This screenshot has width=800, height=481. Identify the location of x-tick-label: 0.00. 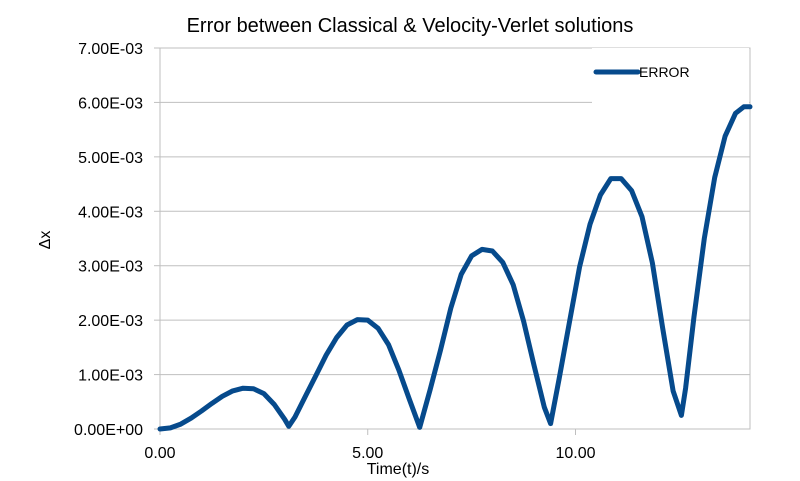
(159, 453).